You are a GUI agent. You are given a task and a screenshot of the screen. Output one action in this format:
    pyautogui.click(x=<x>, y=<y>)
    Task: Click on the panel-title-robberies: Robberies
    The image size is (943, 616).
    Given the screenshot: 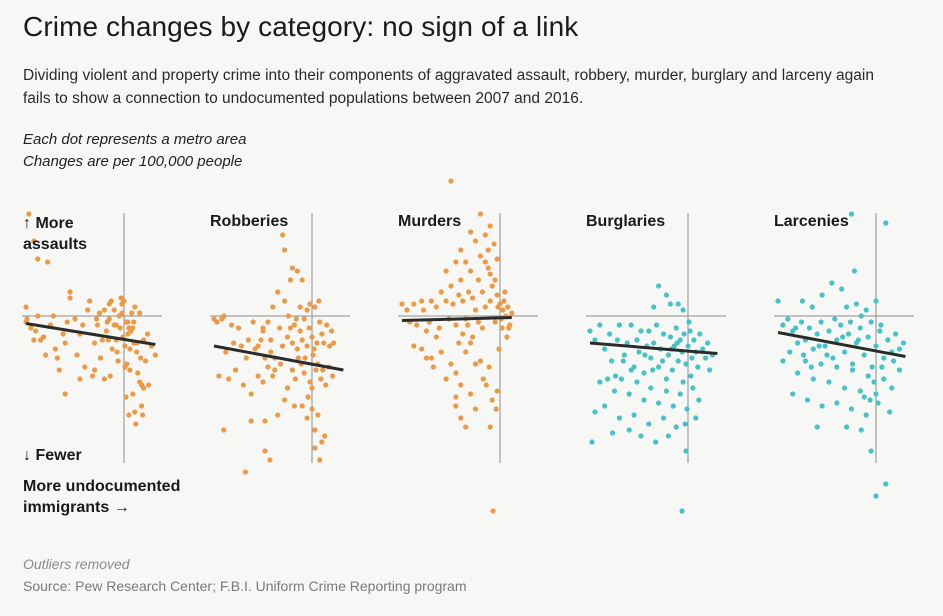 What is the action you would take?
    pyautogui.click(x=249, y=221)
    